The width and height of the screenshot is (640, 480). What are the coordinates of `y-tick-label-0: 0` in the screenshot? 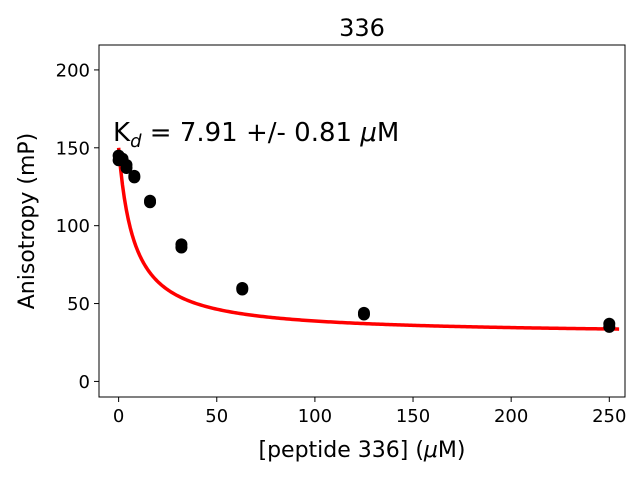 It's located at (84, 382).